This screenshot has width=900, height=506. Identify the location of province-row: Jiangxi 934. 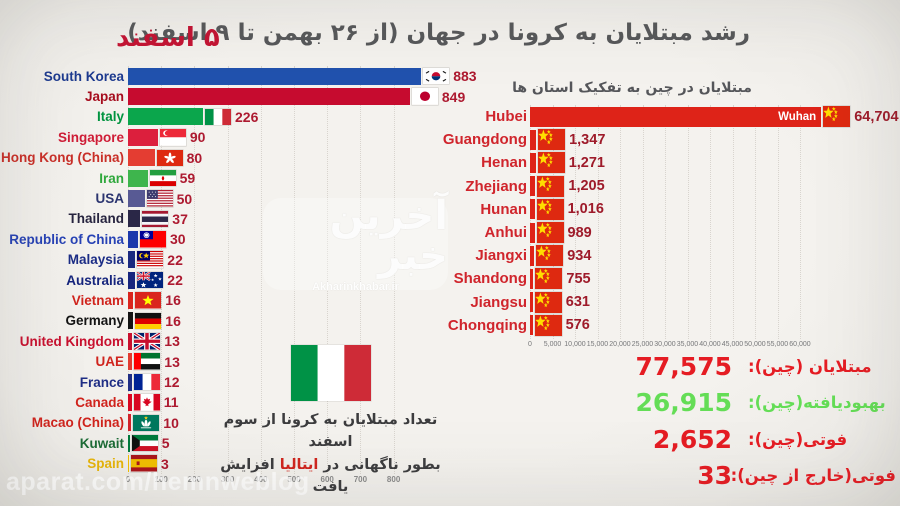
(660, 255).